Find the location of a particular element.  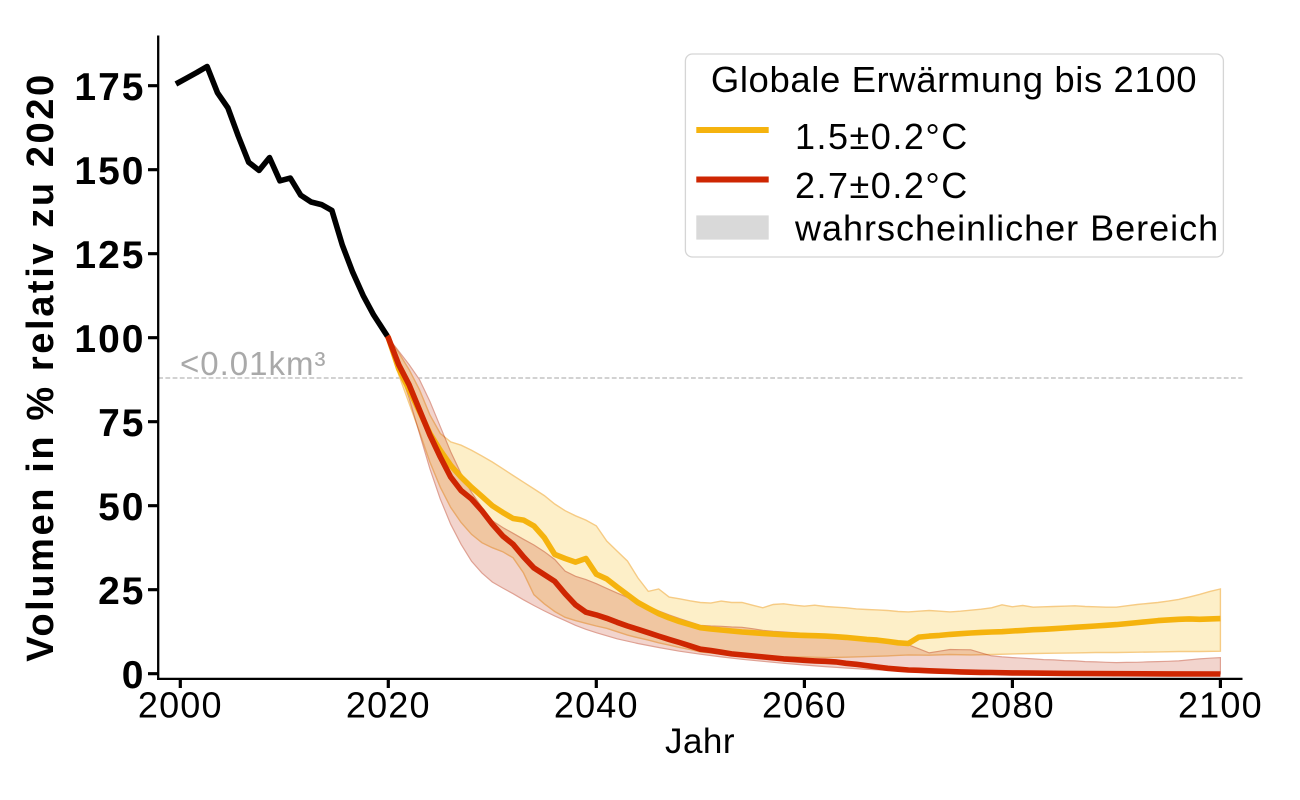

svg-text: 50 is located at coordinates (121, 507).